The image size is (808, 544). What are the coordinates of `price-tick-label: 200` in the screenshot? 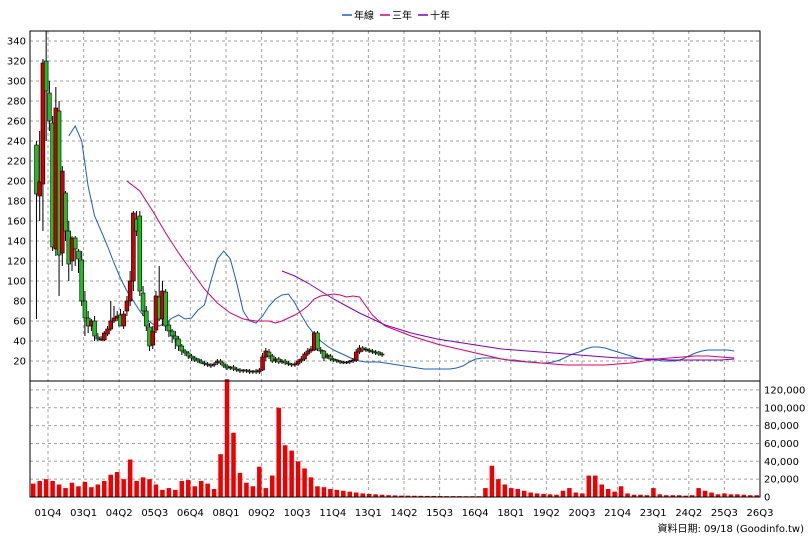 It's located at (16, 182).